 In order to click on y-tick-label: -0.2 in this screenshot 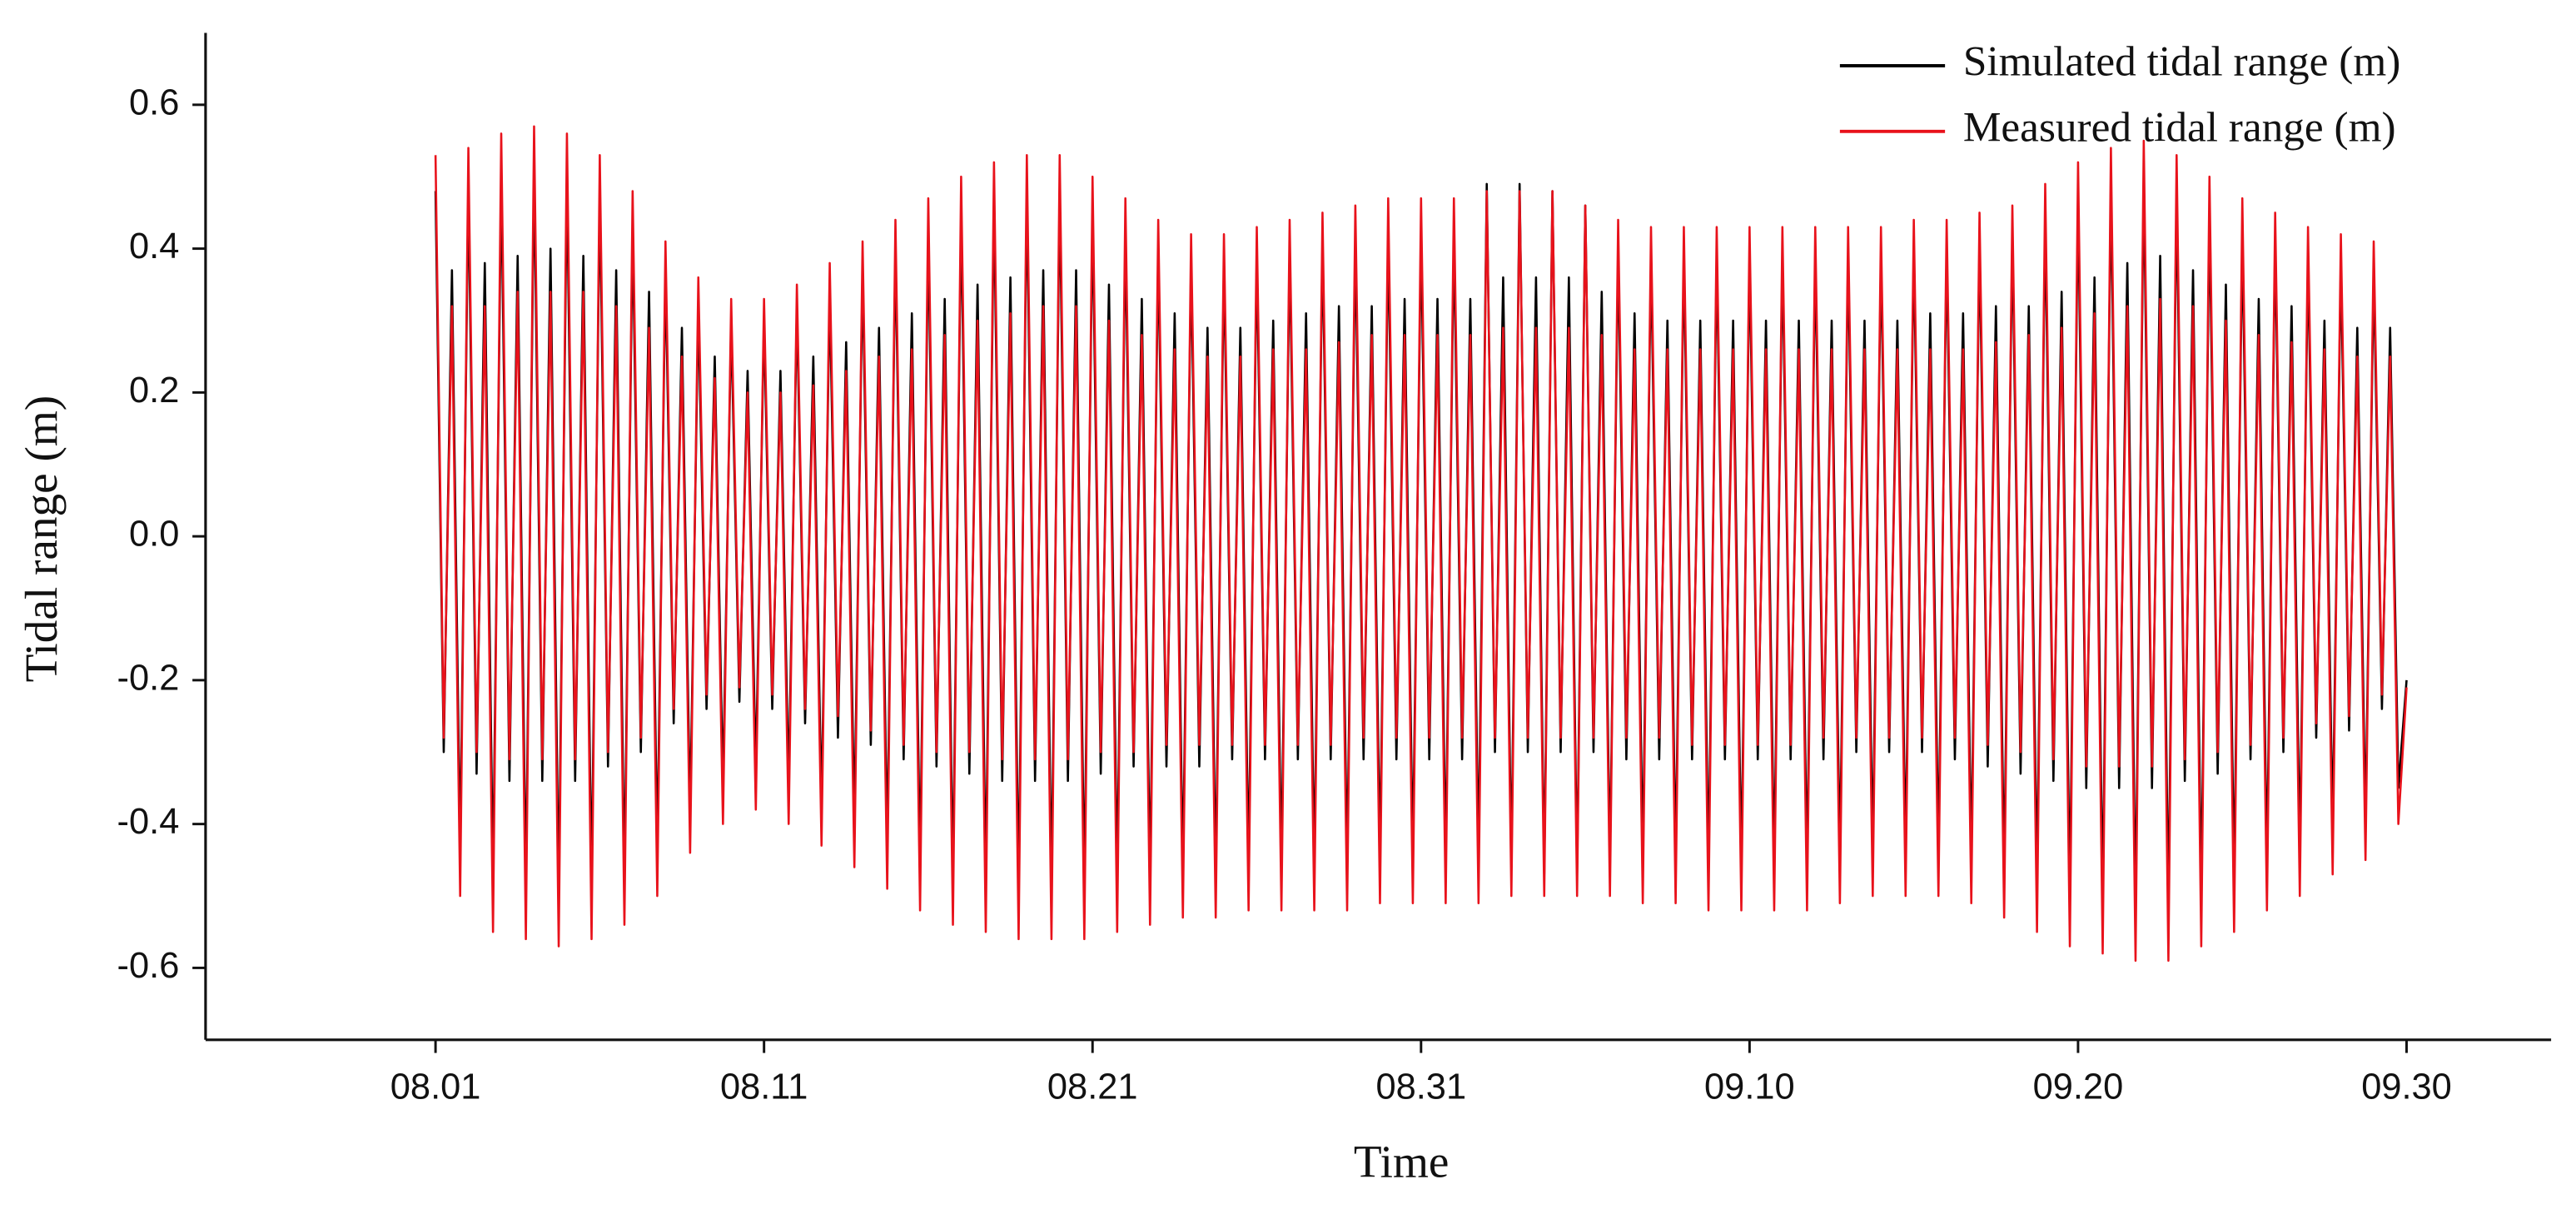, I will do `click(148, 678)`.